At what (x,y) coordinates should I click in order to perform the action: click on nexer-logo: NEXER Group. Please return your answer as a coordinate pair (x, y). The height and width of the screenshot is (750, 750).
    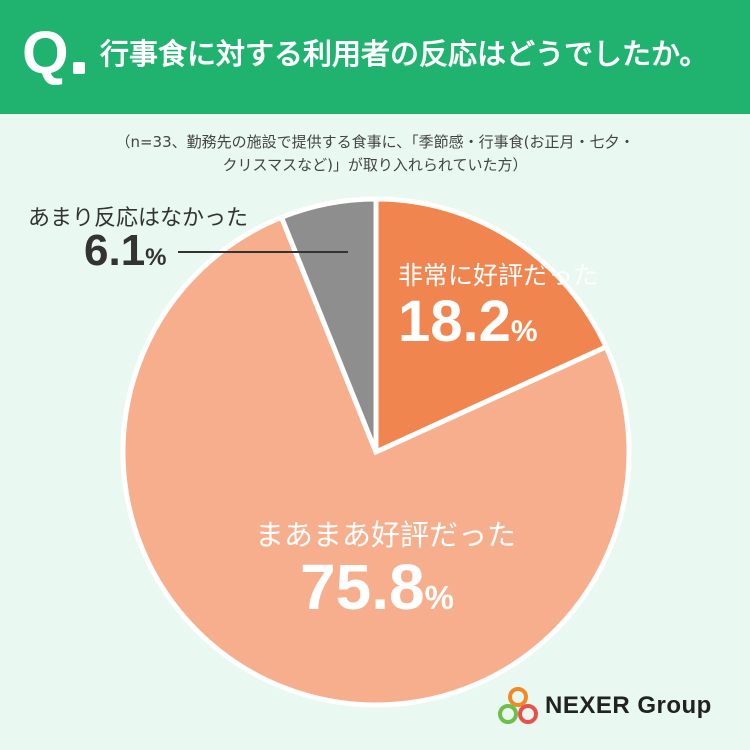
    Looking at the image, I should click on (604, 706).